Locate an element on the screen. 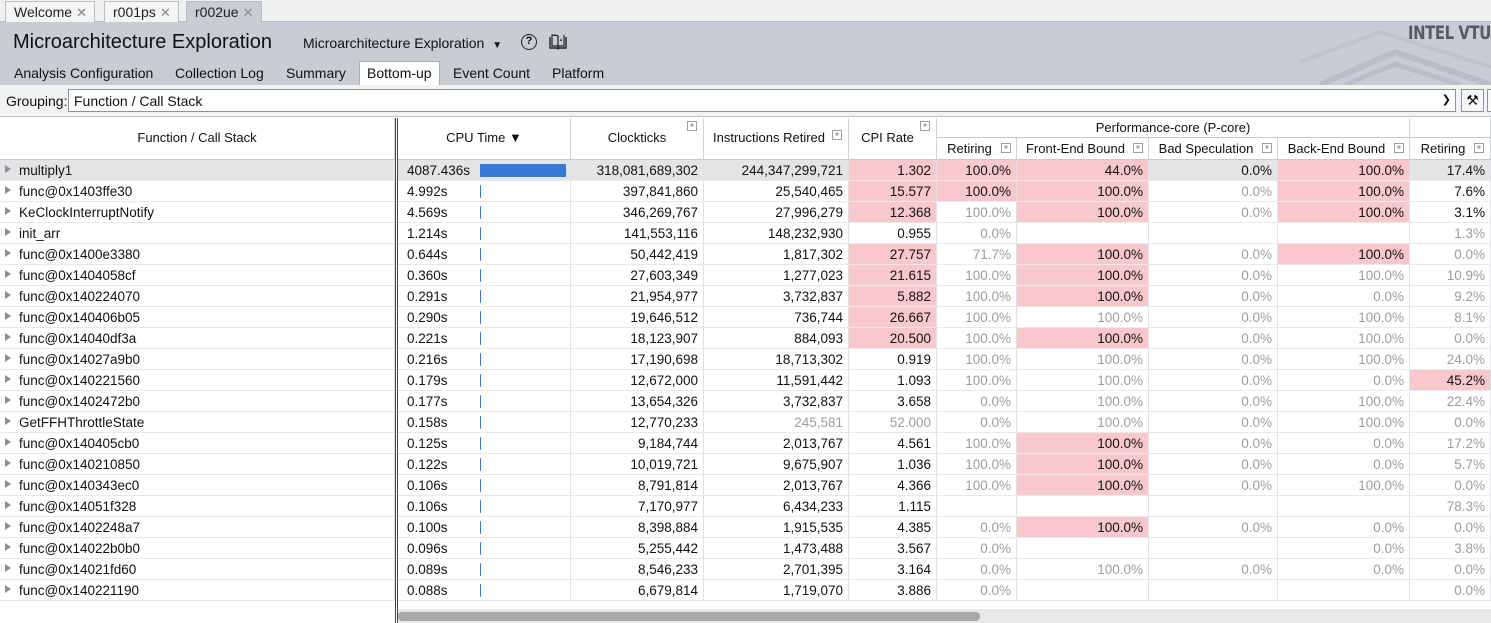 This screenshot has height=623, width=1491. cell-function-name: func@0x14022b0b0 is located at coordinates (197, 548).